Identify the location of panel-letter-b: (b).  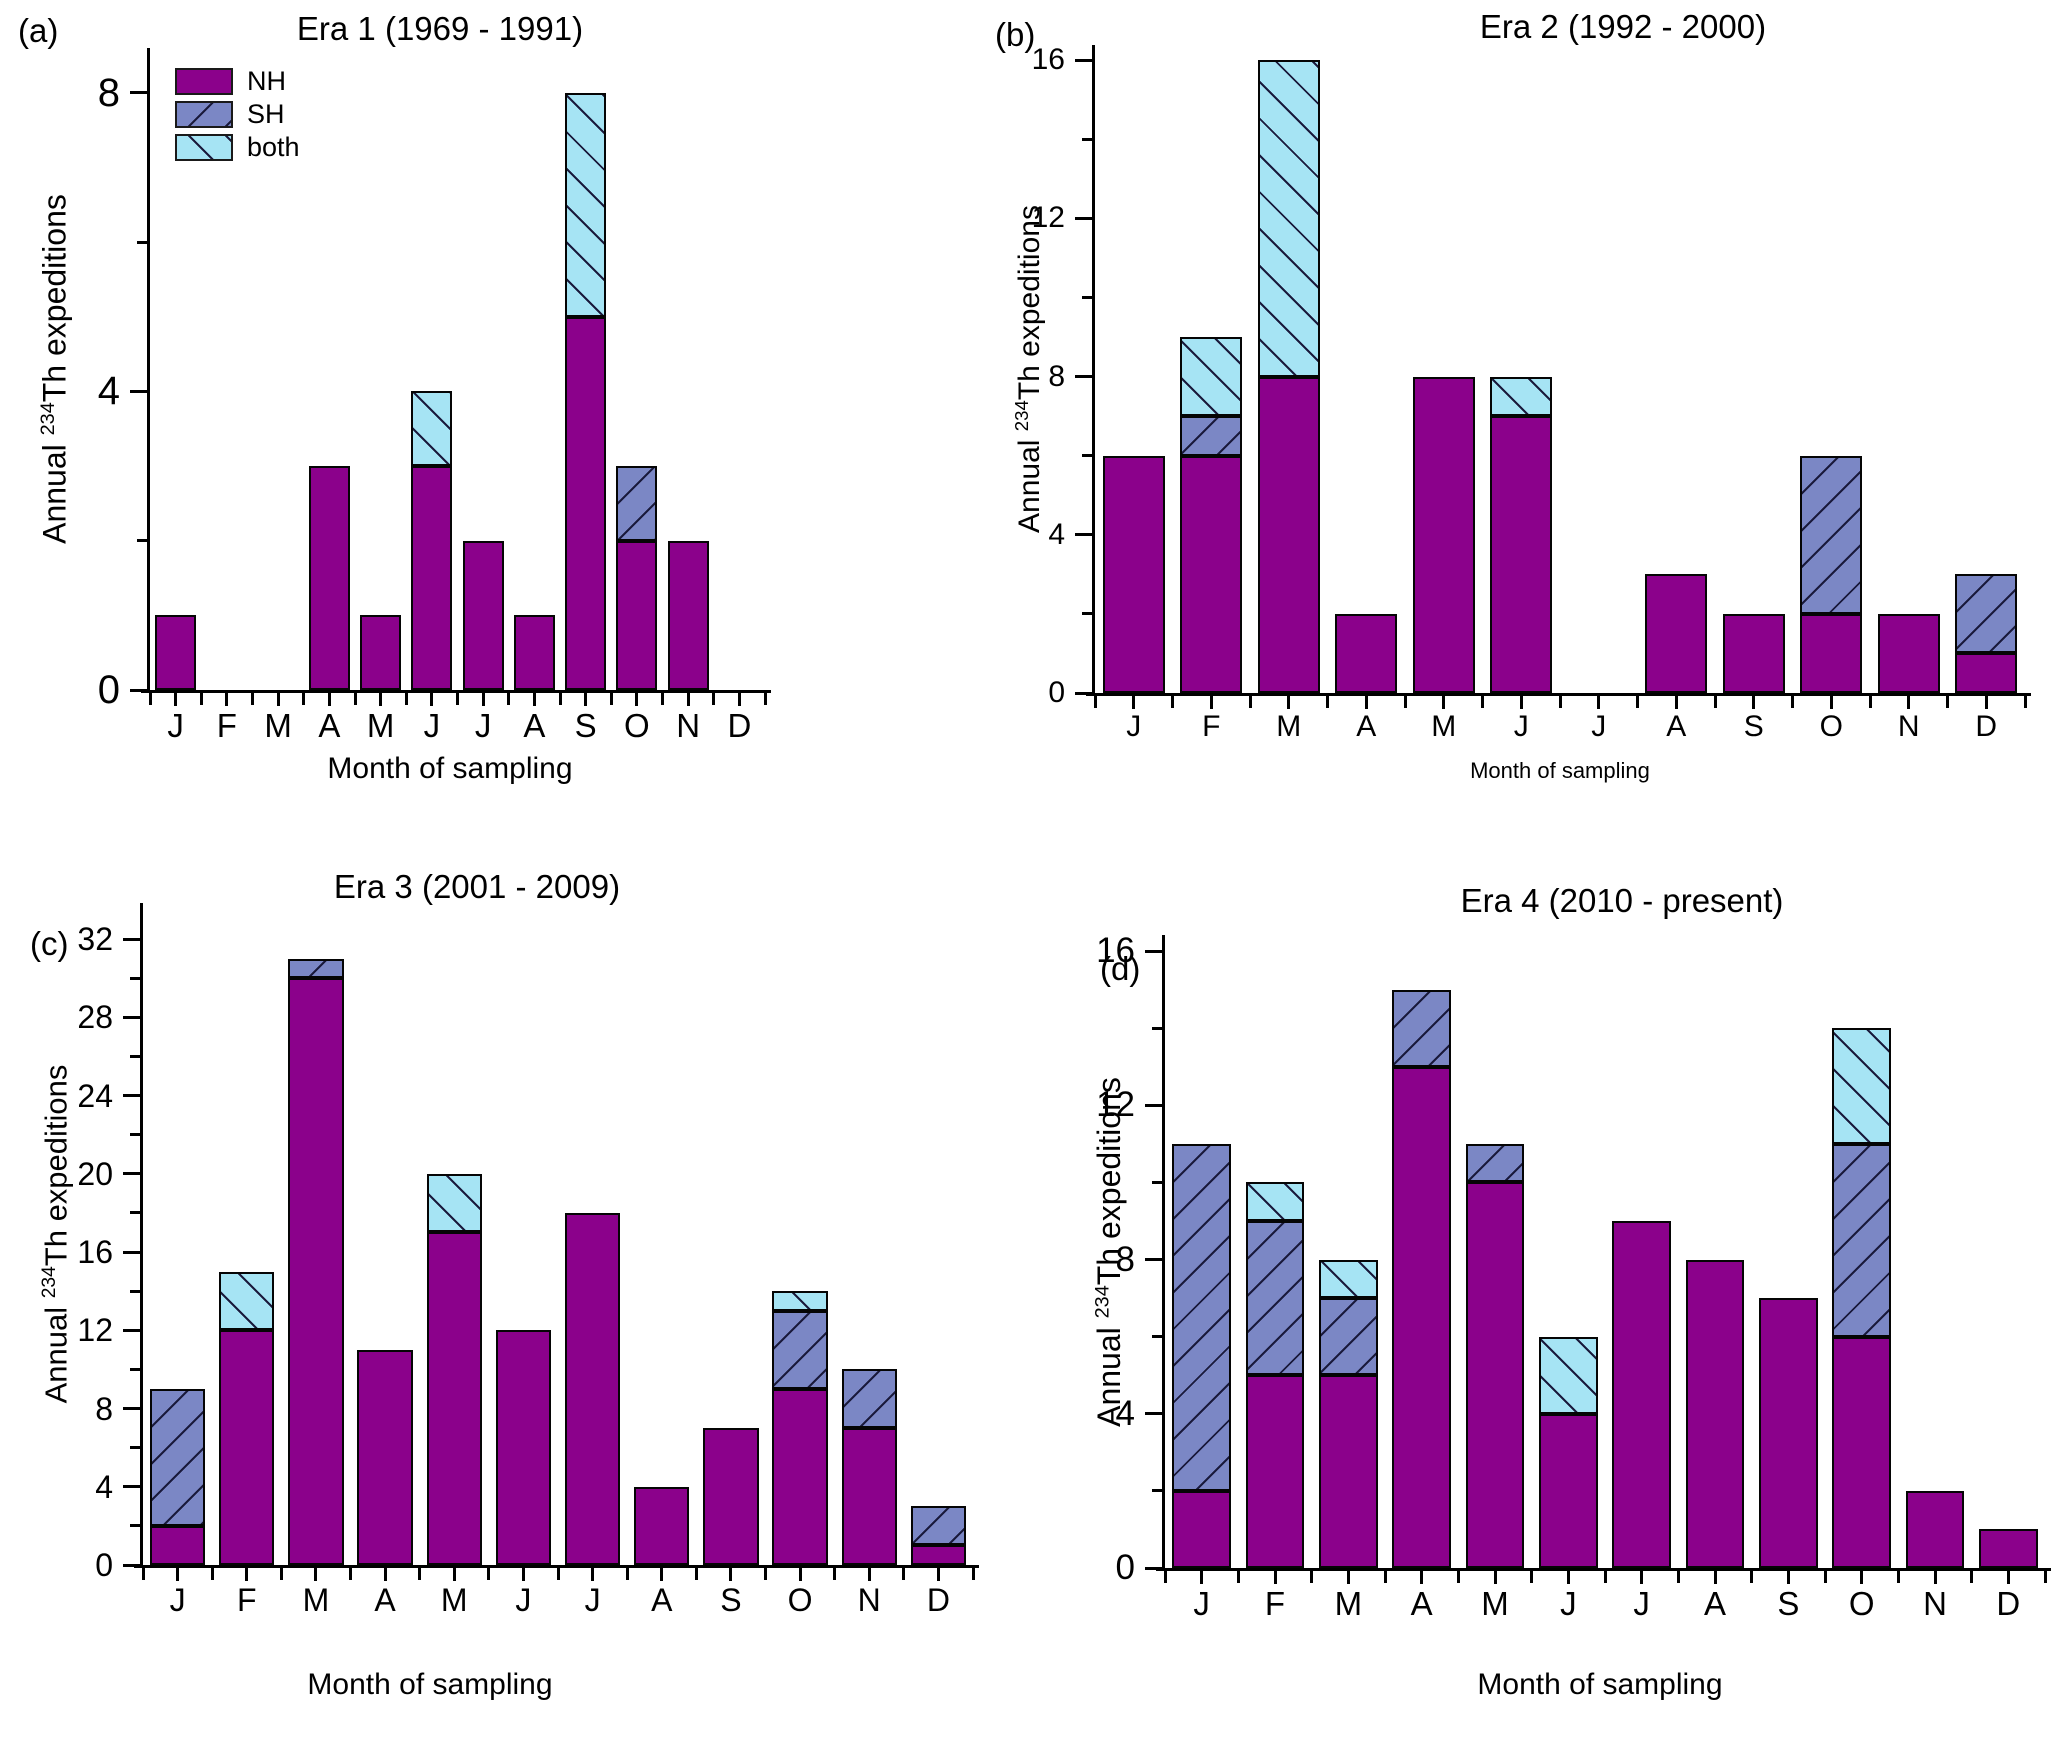
(1015, 34).